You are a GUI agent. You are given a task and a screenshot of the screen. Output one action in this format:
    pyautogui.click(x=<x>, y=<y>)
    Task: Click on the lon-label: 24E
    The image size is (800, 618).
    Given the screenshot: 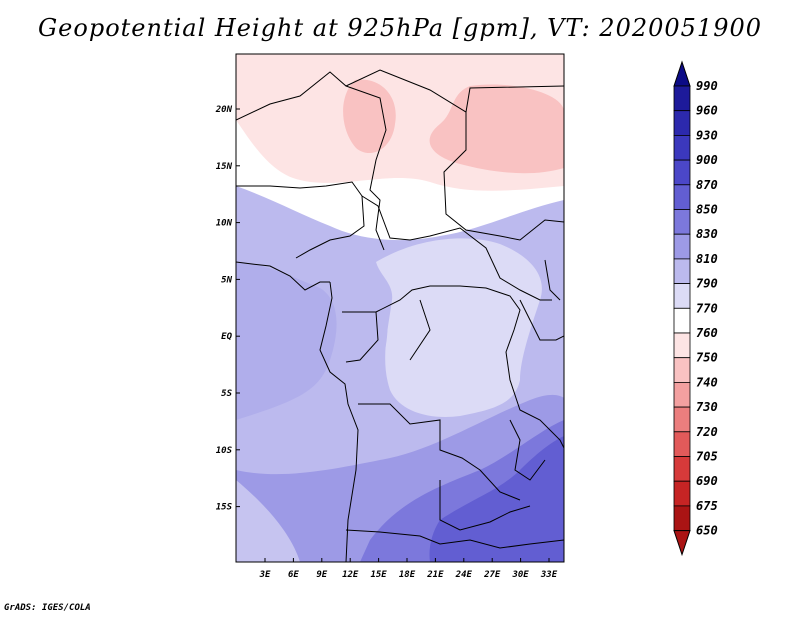 What is the action you would take?
    pyautogui.click(x=464, y=575)
    